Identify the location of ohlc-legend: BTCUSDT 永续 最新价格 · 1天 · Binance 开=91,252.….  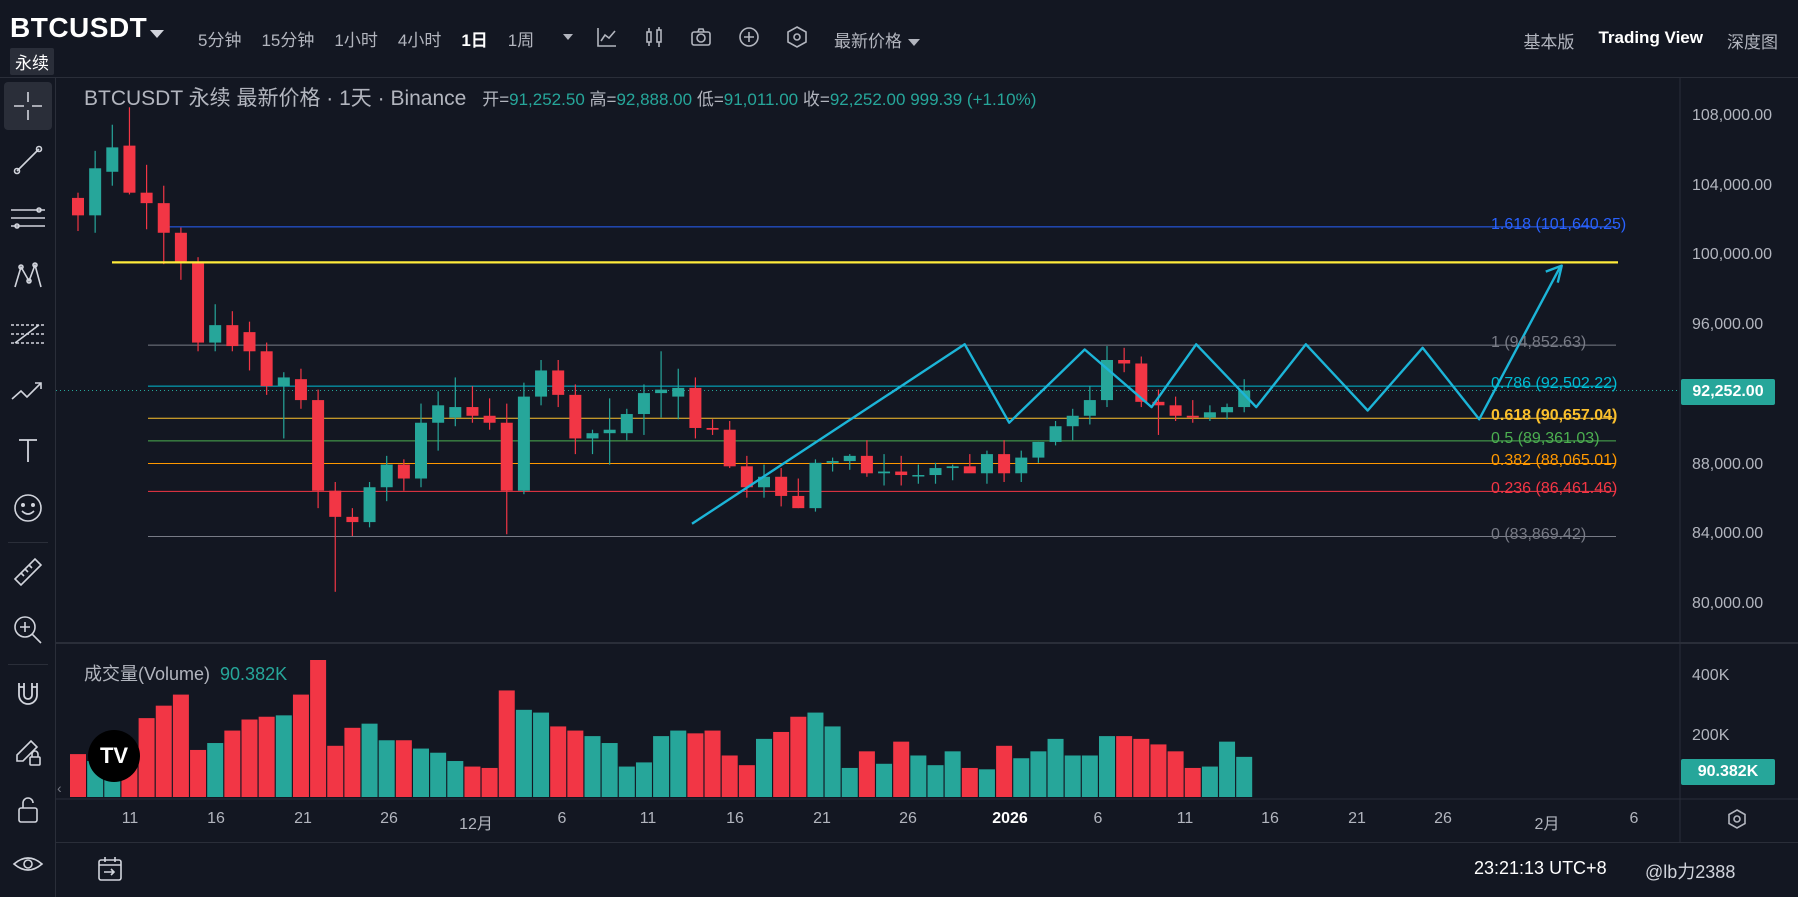
(560, 97).